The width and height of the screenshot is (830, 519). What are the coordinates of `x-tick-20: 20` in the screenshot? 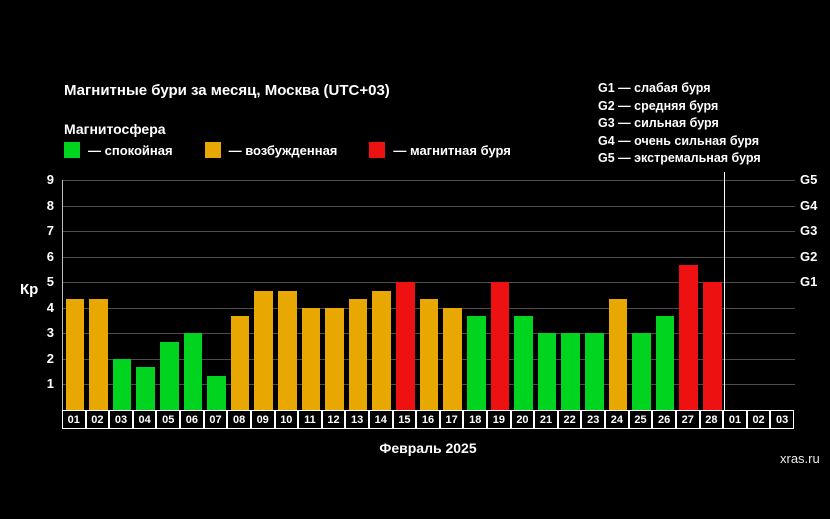 It's located at (522, 419).